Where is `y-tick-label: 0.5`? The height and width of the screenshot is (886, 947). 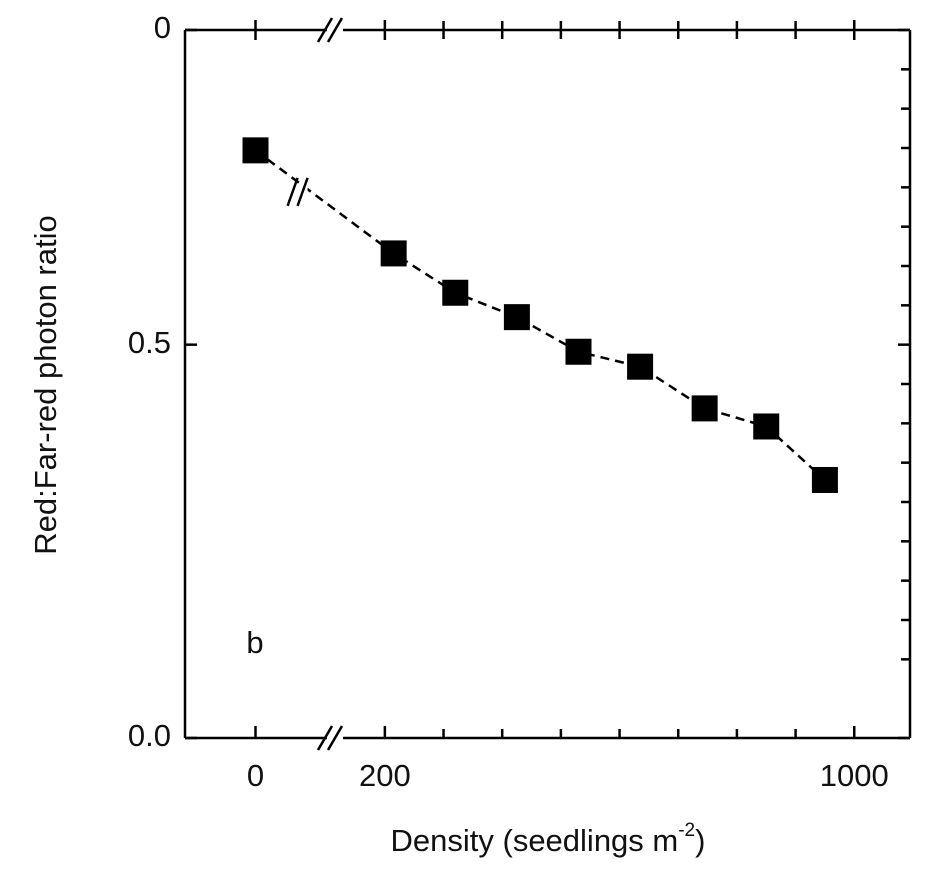
y-tick-label: 0.5 is located at coordinates (149, 342).